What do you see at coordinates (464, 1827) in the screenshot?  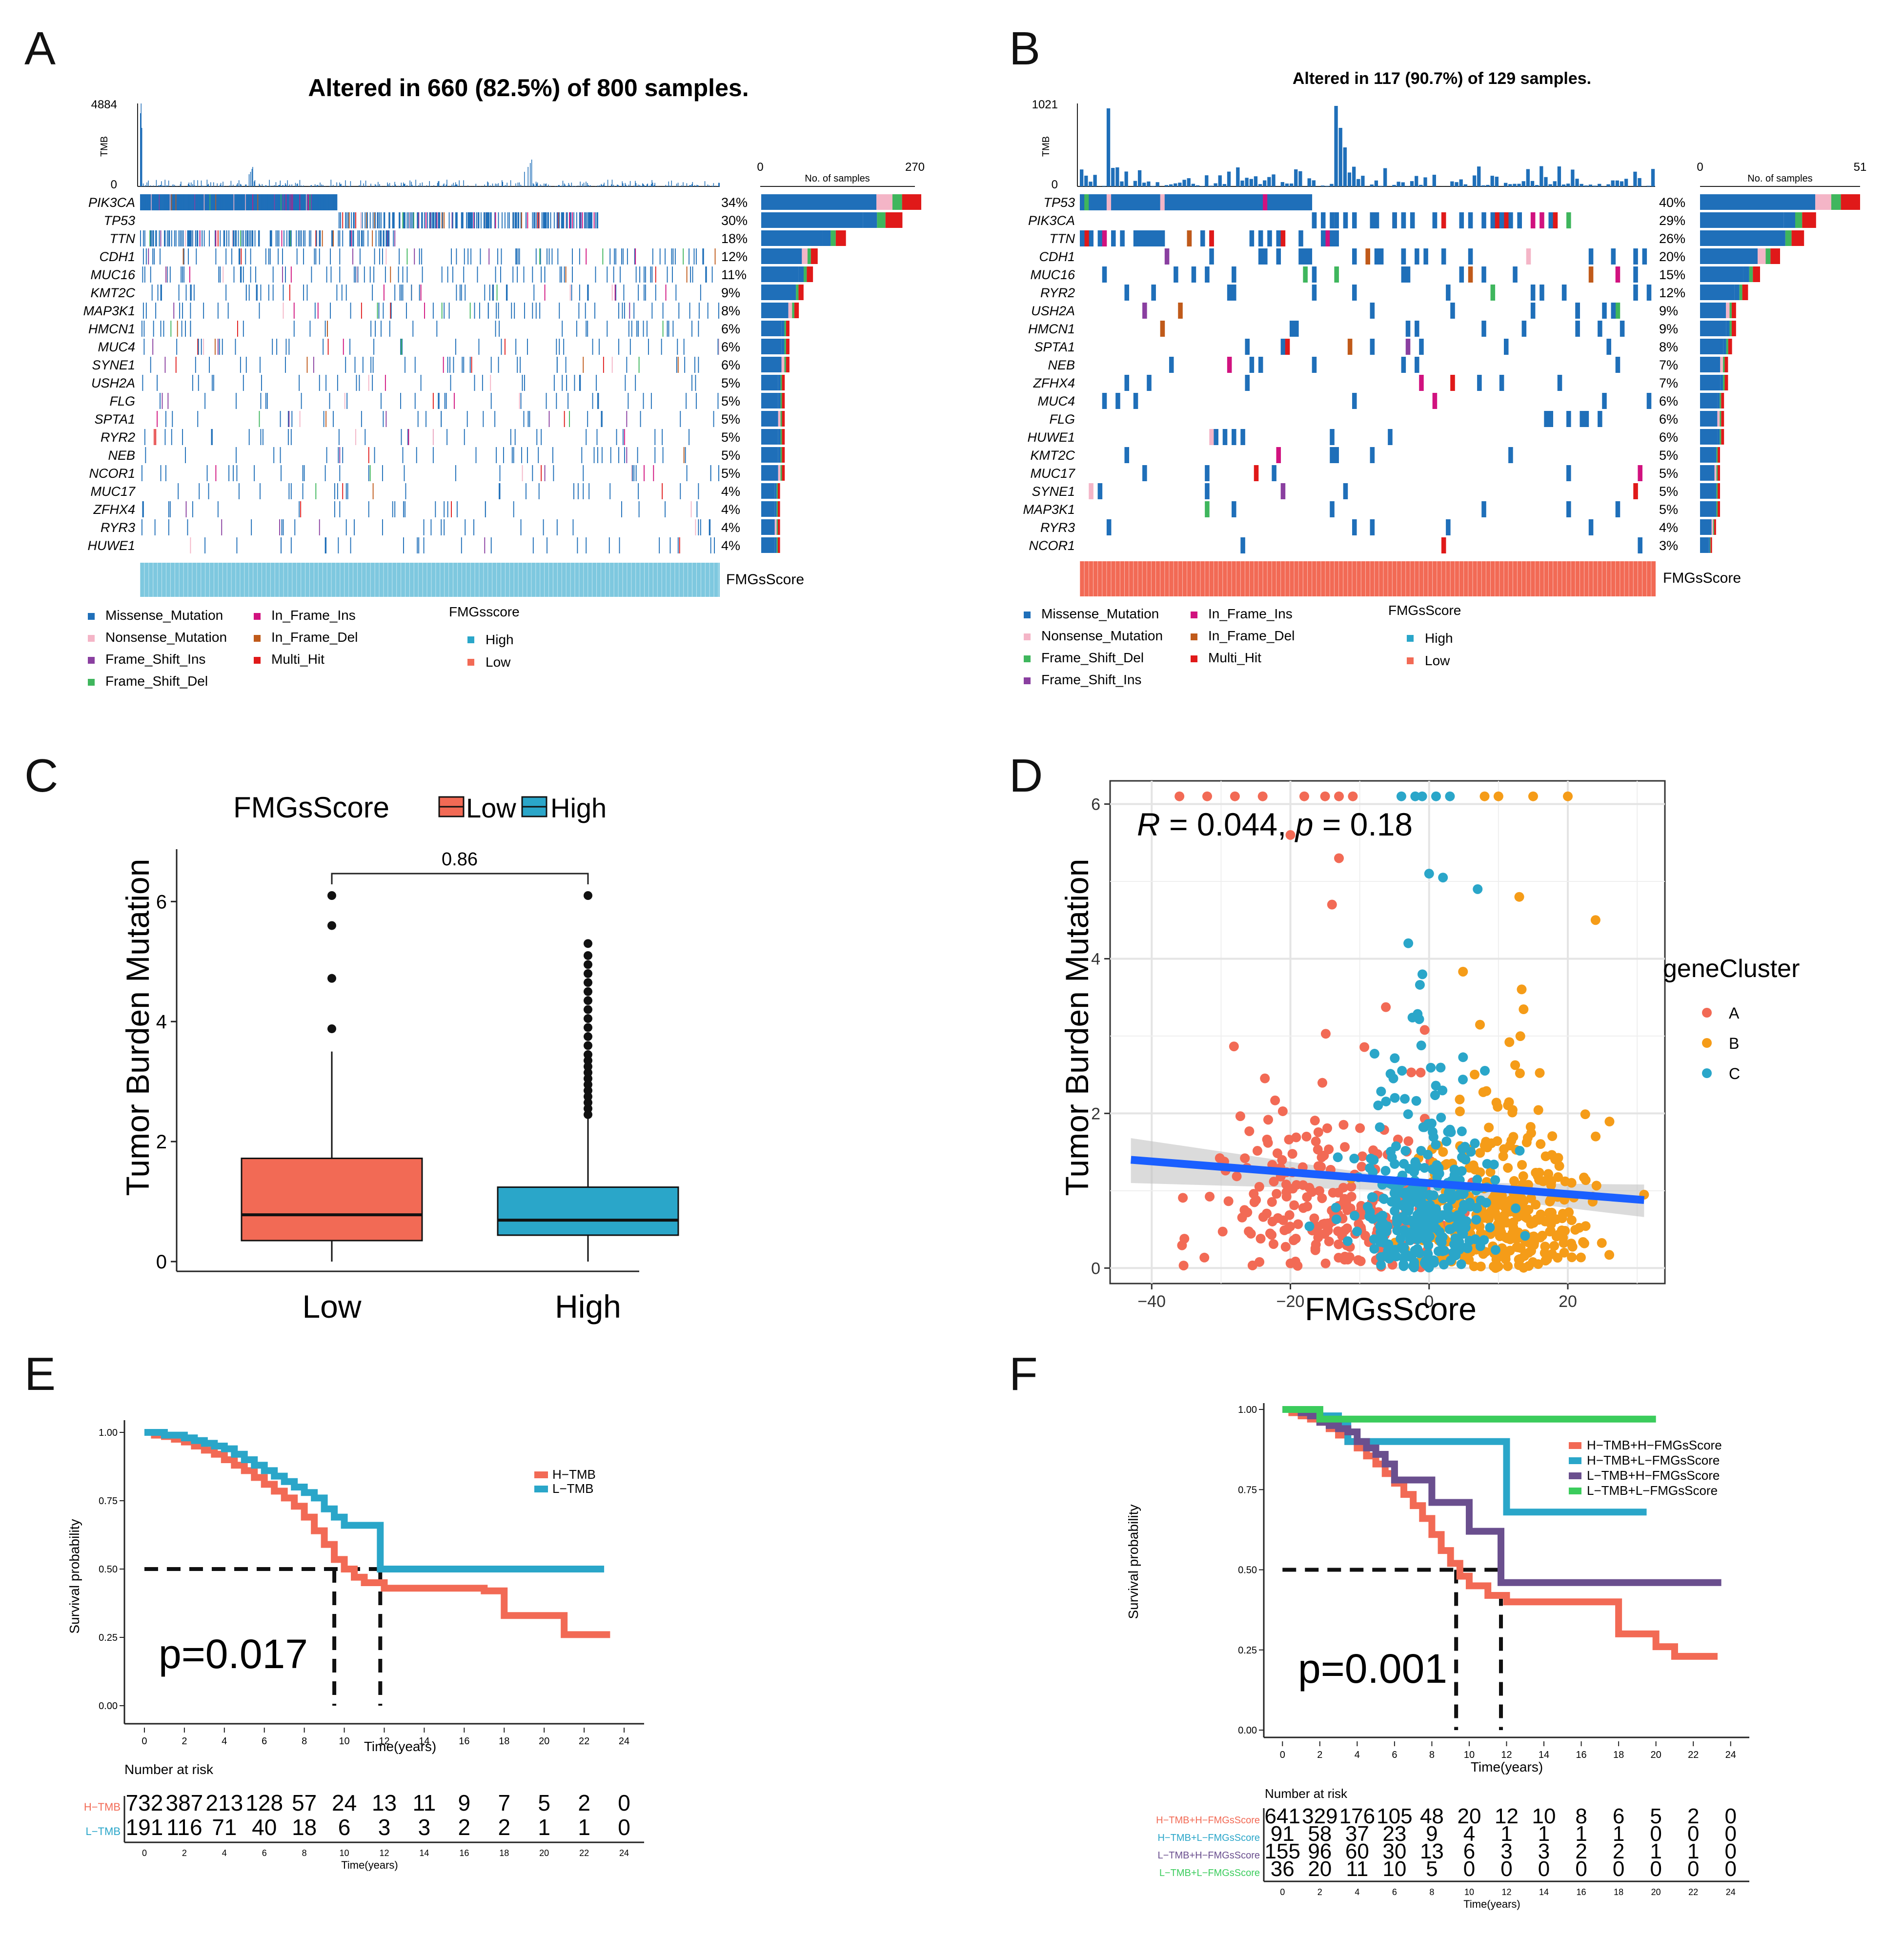 I see `risk-value: 2` at bounding box center [464, 1827].